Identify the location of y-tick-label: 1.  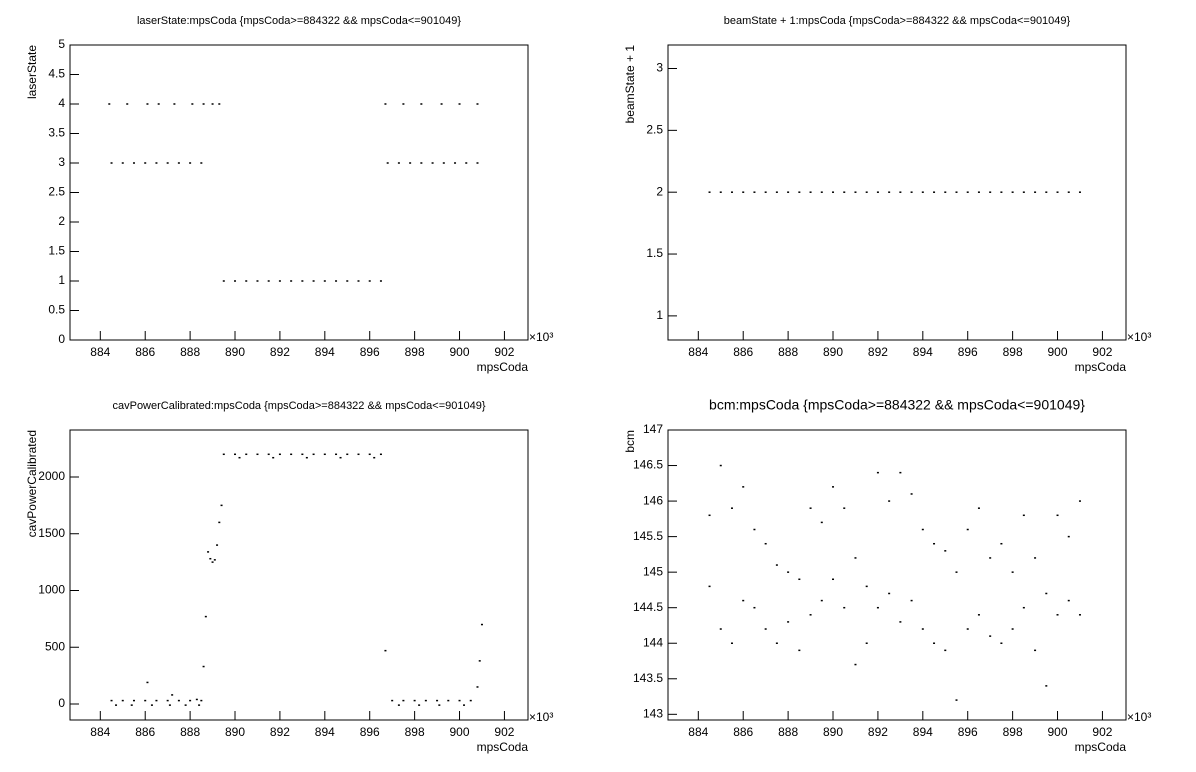
(659, 315).